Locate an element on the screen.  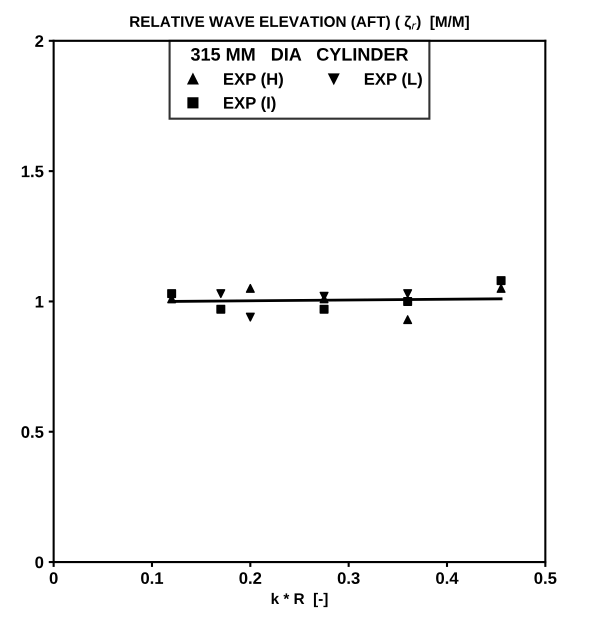
x-axis-title: k * R [-] is located at coordinates (300, 600).